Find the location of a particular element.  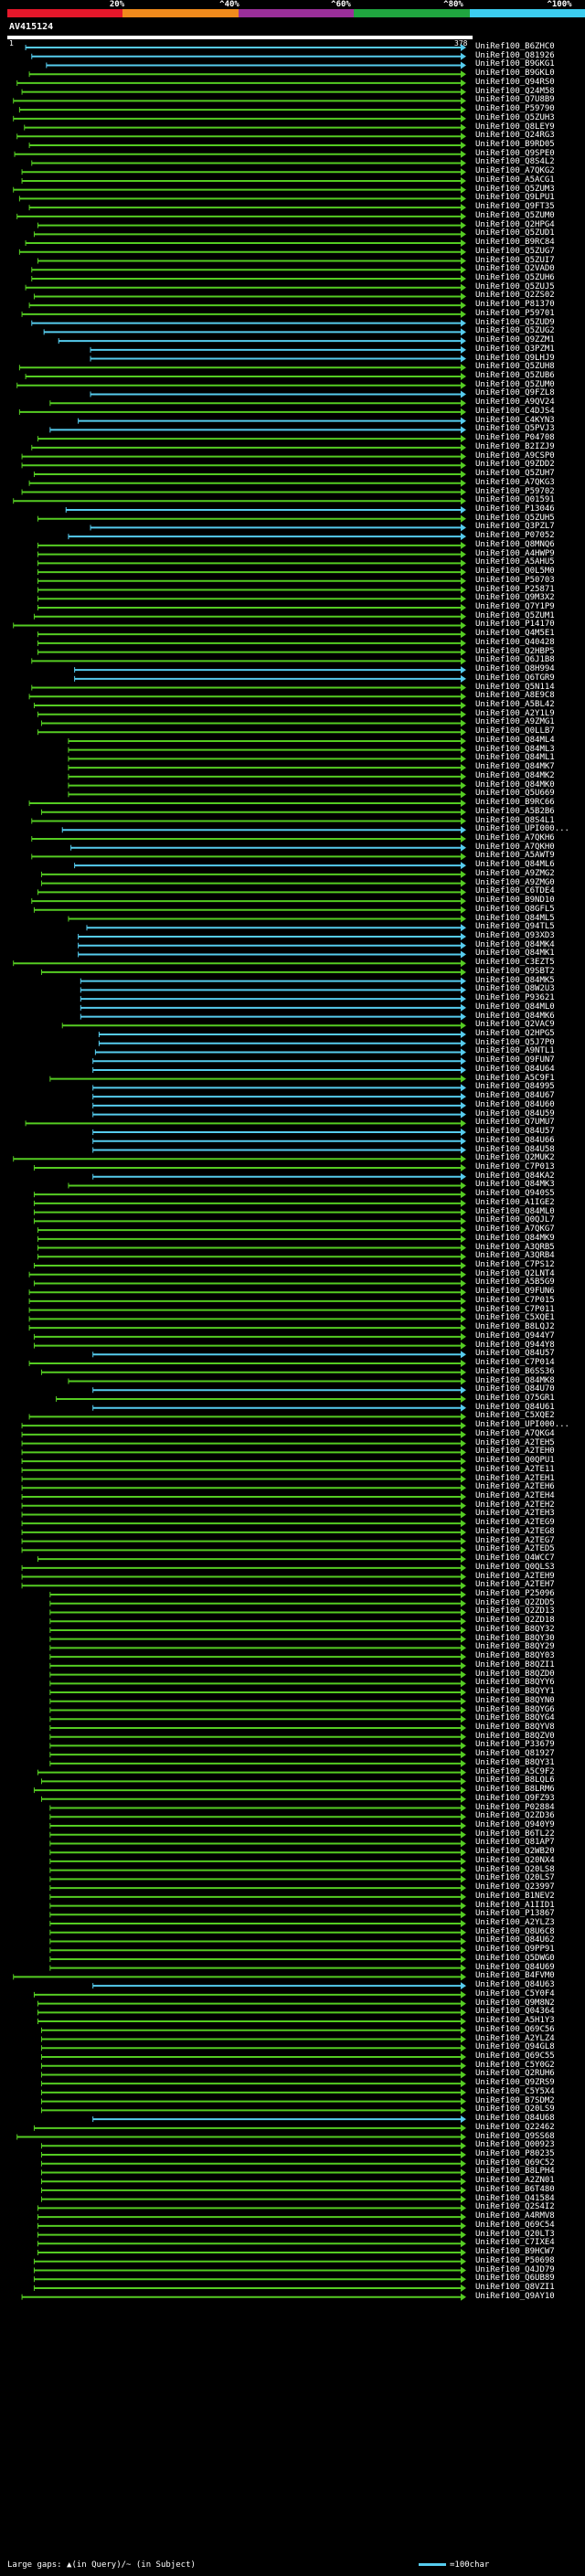

subject-label: UniRef100_Q81926 is located at coordinates (515, 55).